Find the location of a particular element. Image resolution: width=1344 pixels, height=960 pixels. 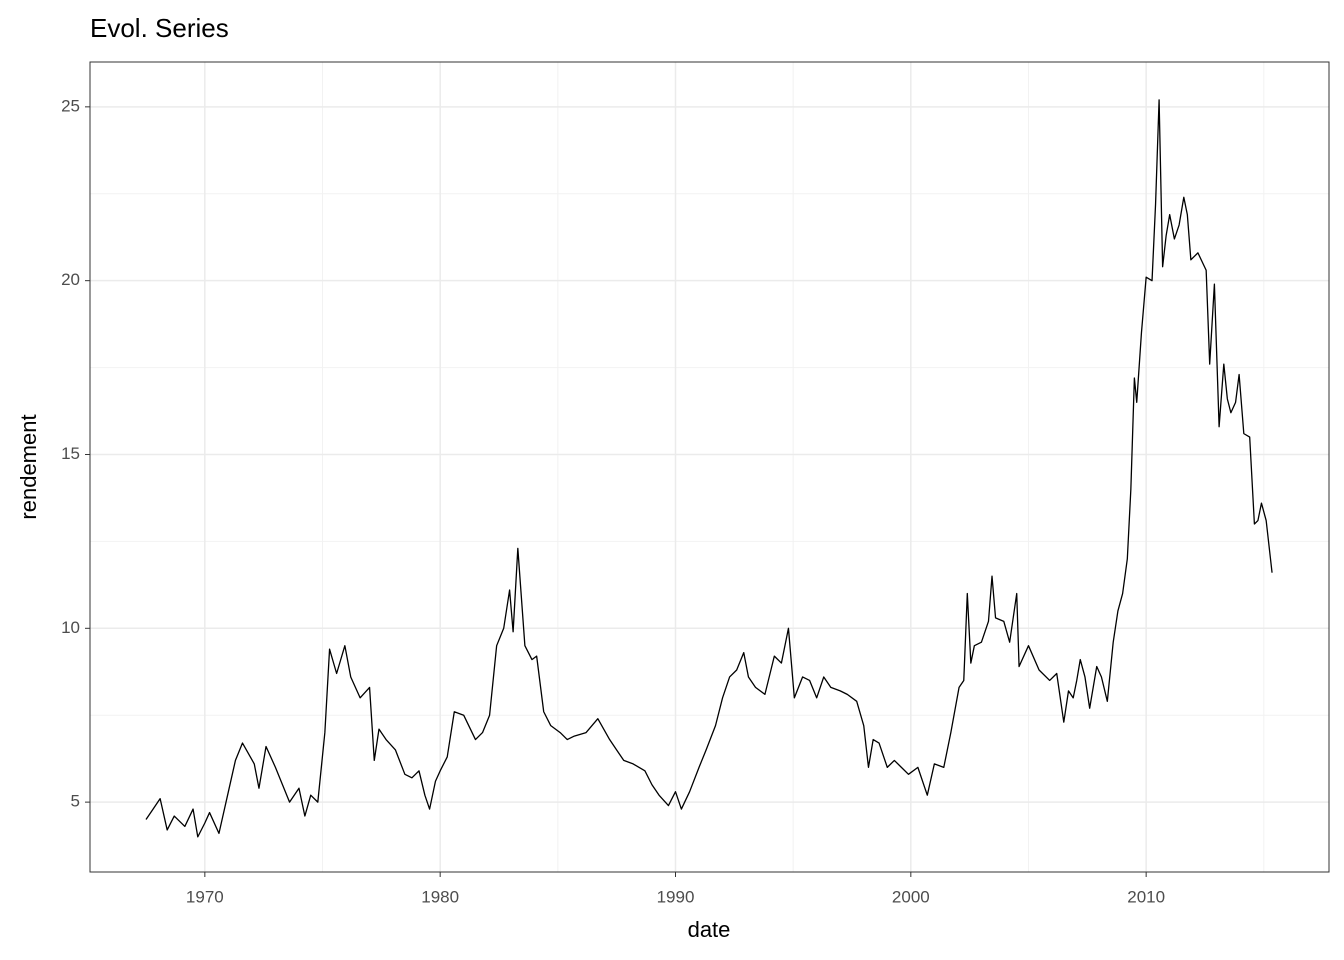

x-tick-label: 2010 is located at coordinates (1146, 896).